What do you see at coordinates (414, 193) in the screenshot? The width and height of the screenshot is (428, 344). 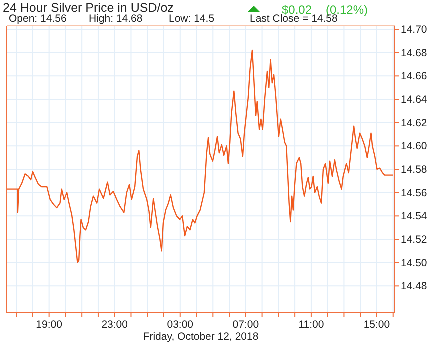 I see `y-tick-label: 14.56` at bounding box center [414, 193].